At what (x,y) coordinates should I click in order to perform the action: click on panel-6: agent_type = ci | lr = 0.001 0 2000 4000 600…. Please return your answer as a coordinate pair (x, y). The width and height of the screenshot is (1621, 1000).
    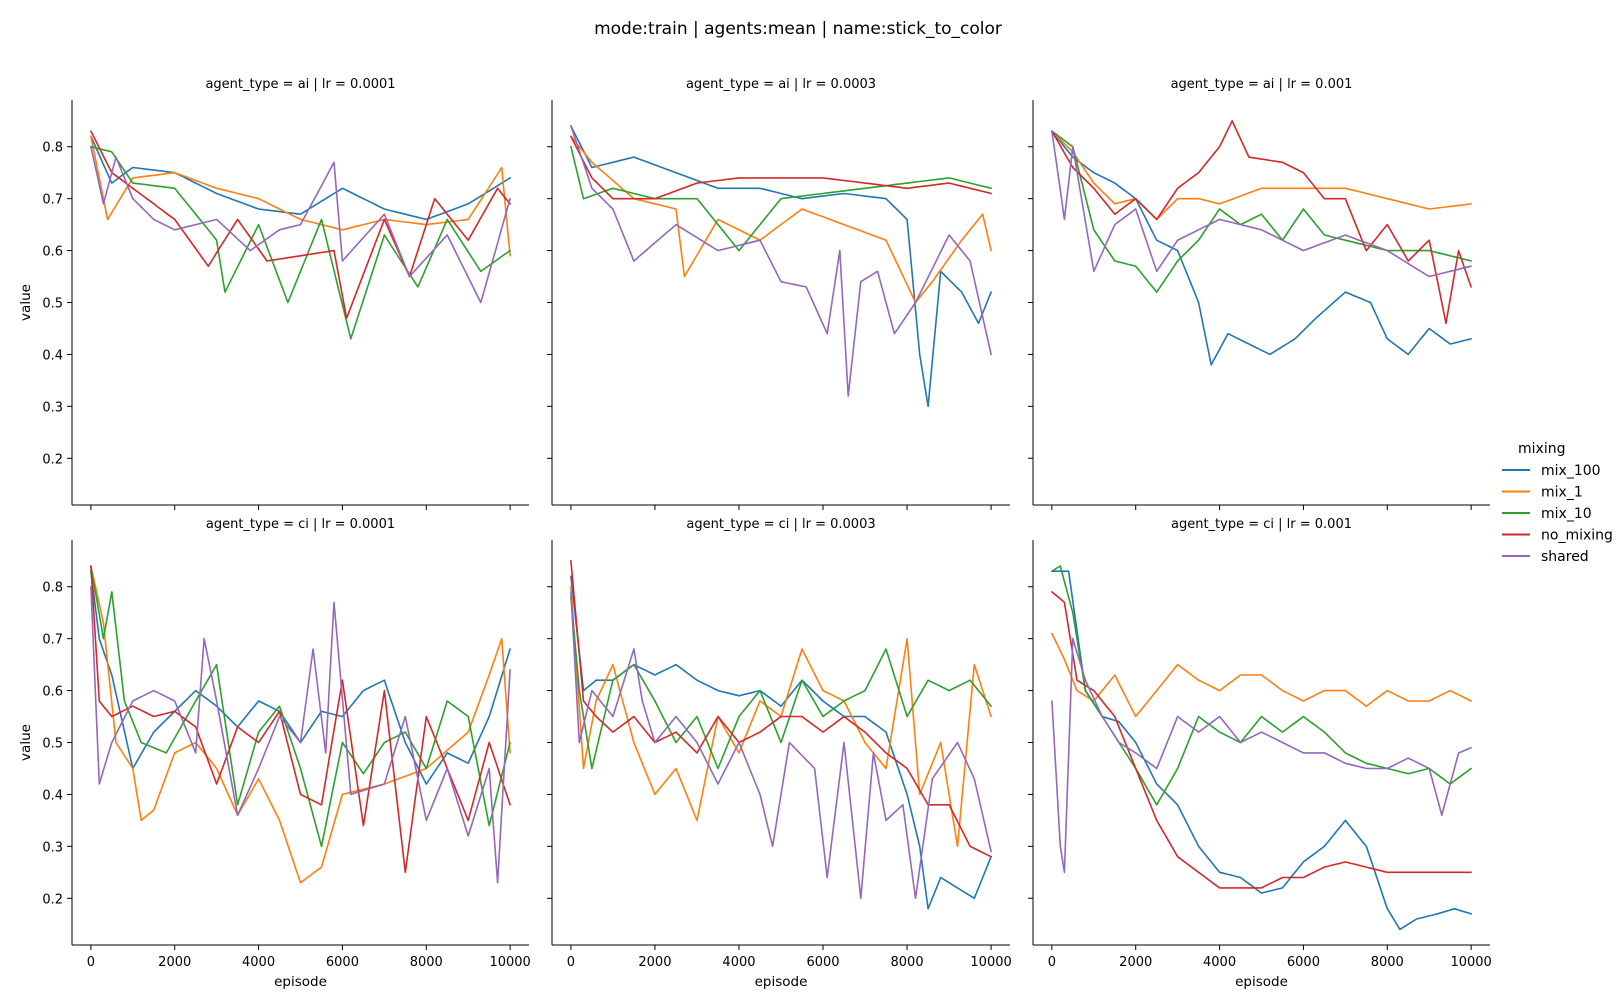
    Looking at the image, I should click on (1260, 753).